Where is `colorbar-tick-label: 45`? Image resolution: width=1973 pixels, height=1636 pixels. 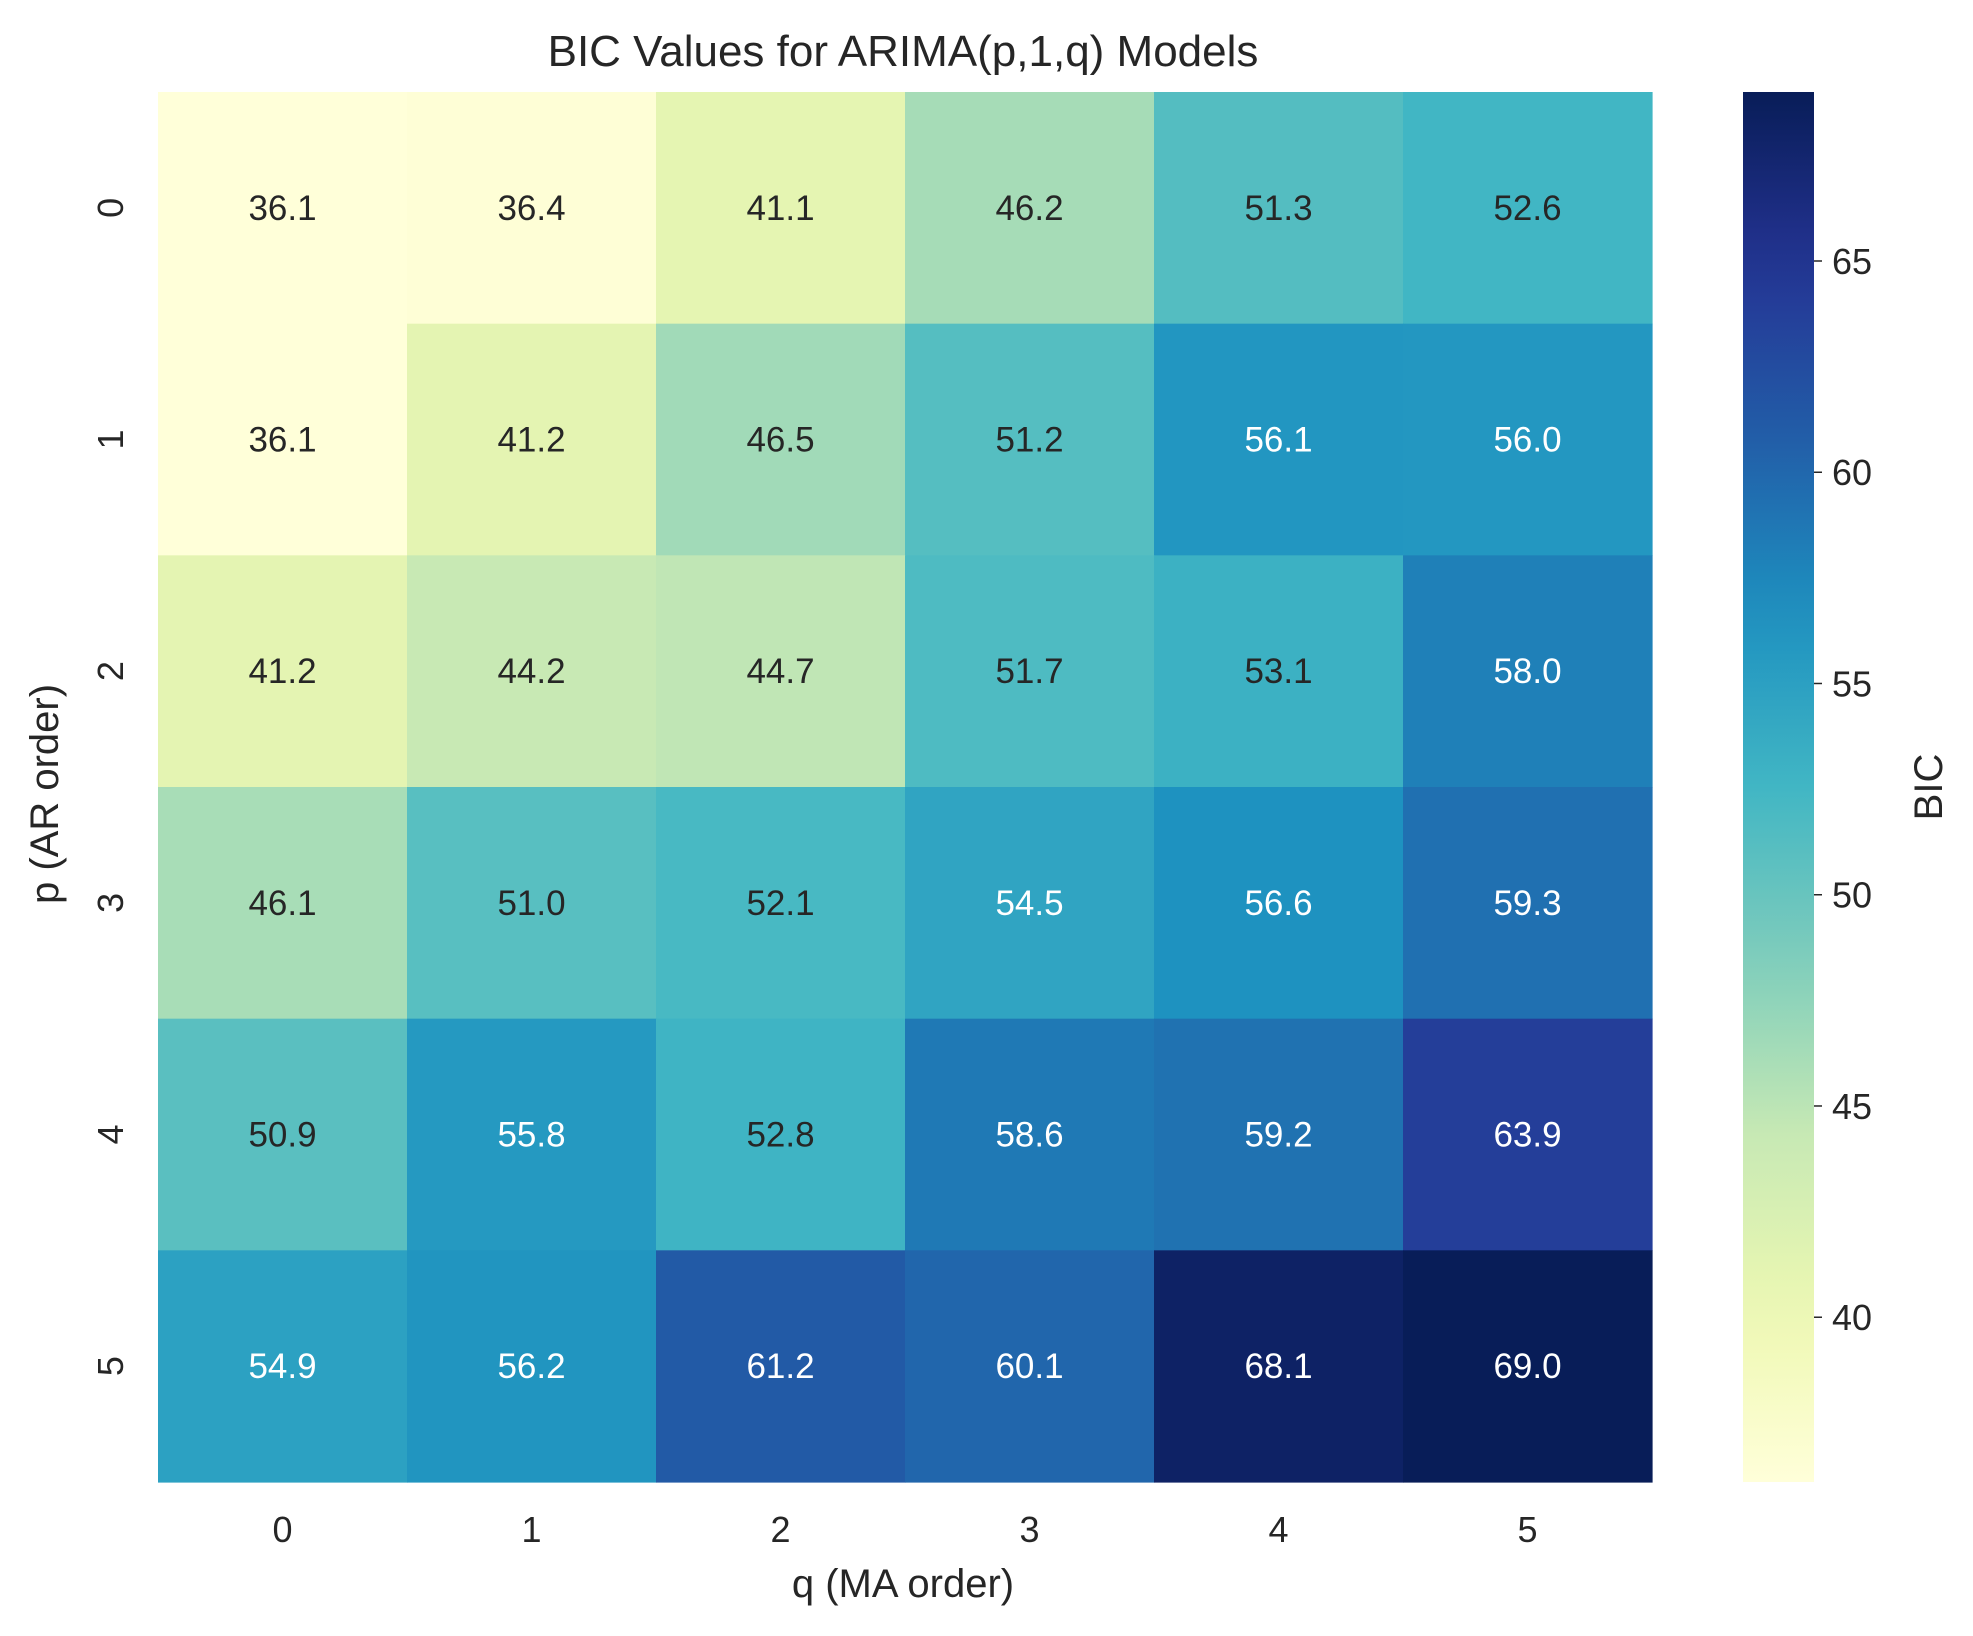 colorbar-tick-label: 45 is located at coordinates (1852, 1106).